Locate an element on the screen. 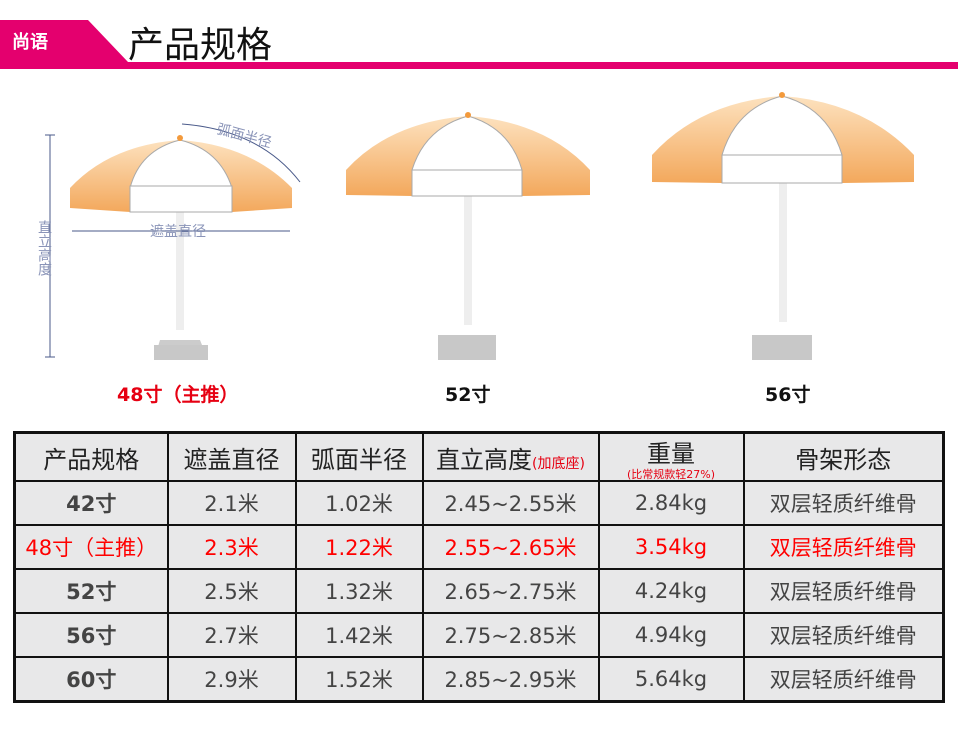 Image resolution: width=958 pixels, height=729 pixels. table-row: 42寸 2.1米 1.02米 2.45~2.55米 2.84kg 双层轻质纤维骨 is located at coordinates (479, 503).